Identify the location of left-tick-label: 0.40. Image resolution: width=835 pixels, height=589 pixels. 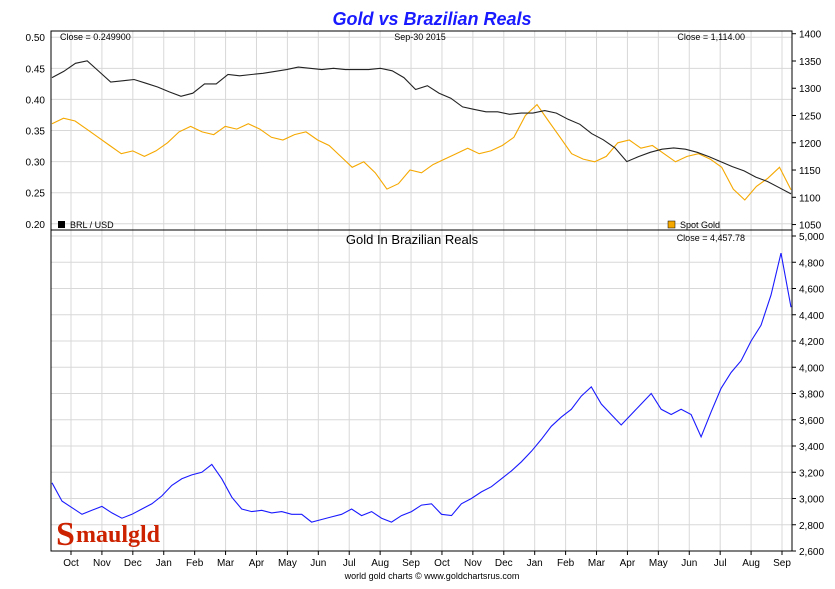
(36, 100).